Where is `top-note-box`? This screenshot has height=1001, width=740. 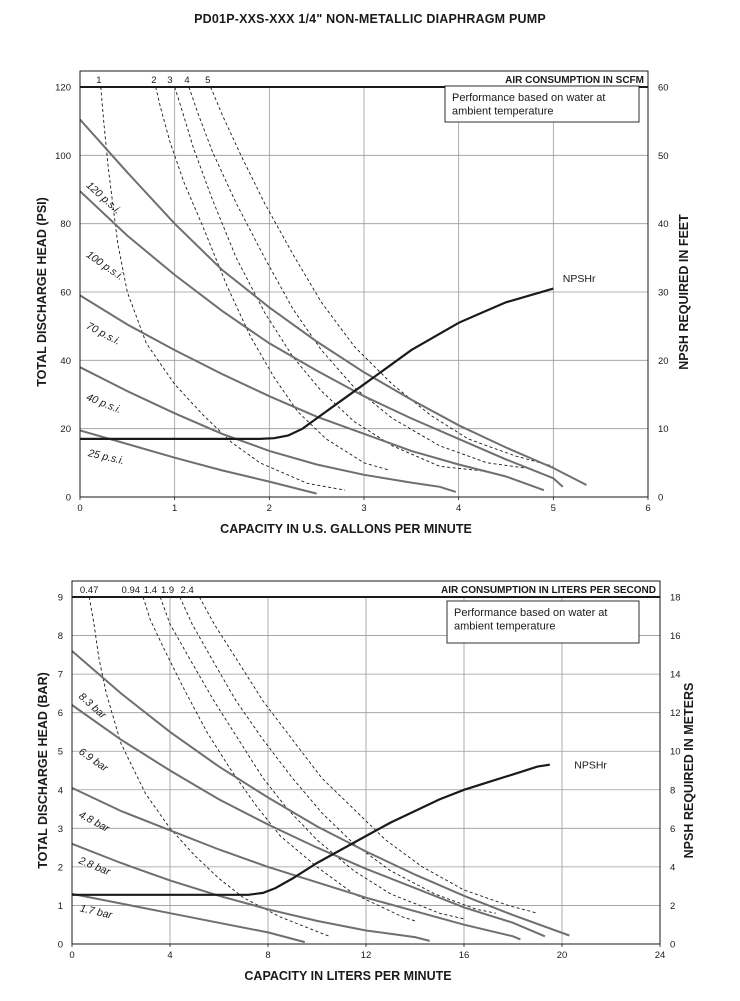 top-note-box is located at coordinates (542, 104).